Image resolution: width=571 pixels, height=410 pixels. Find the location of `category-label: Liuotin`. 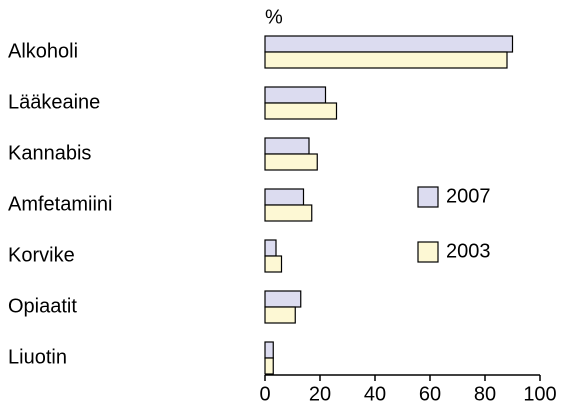

category-label: Liuotin is located at coordinates (37, 357).